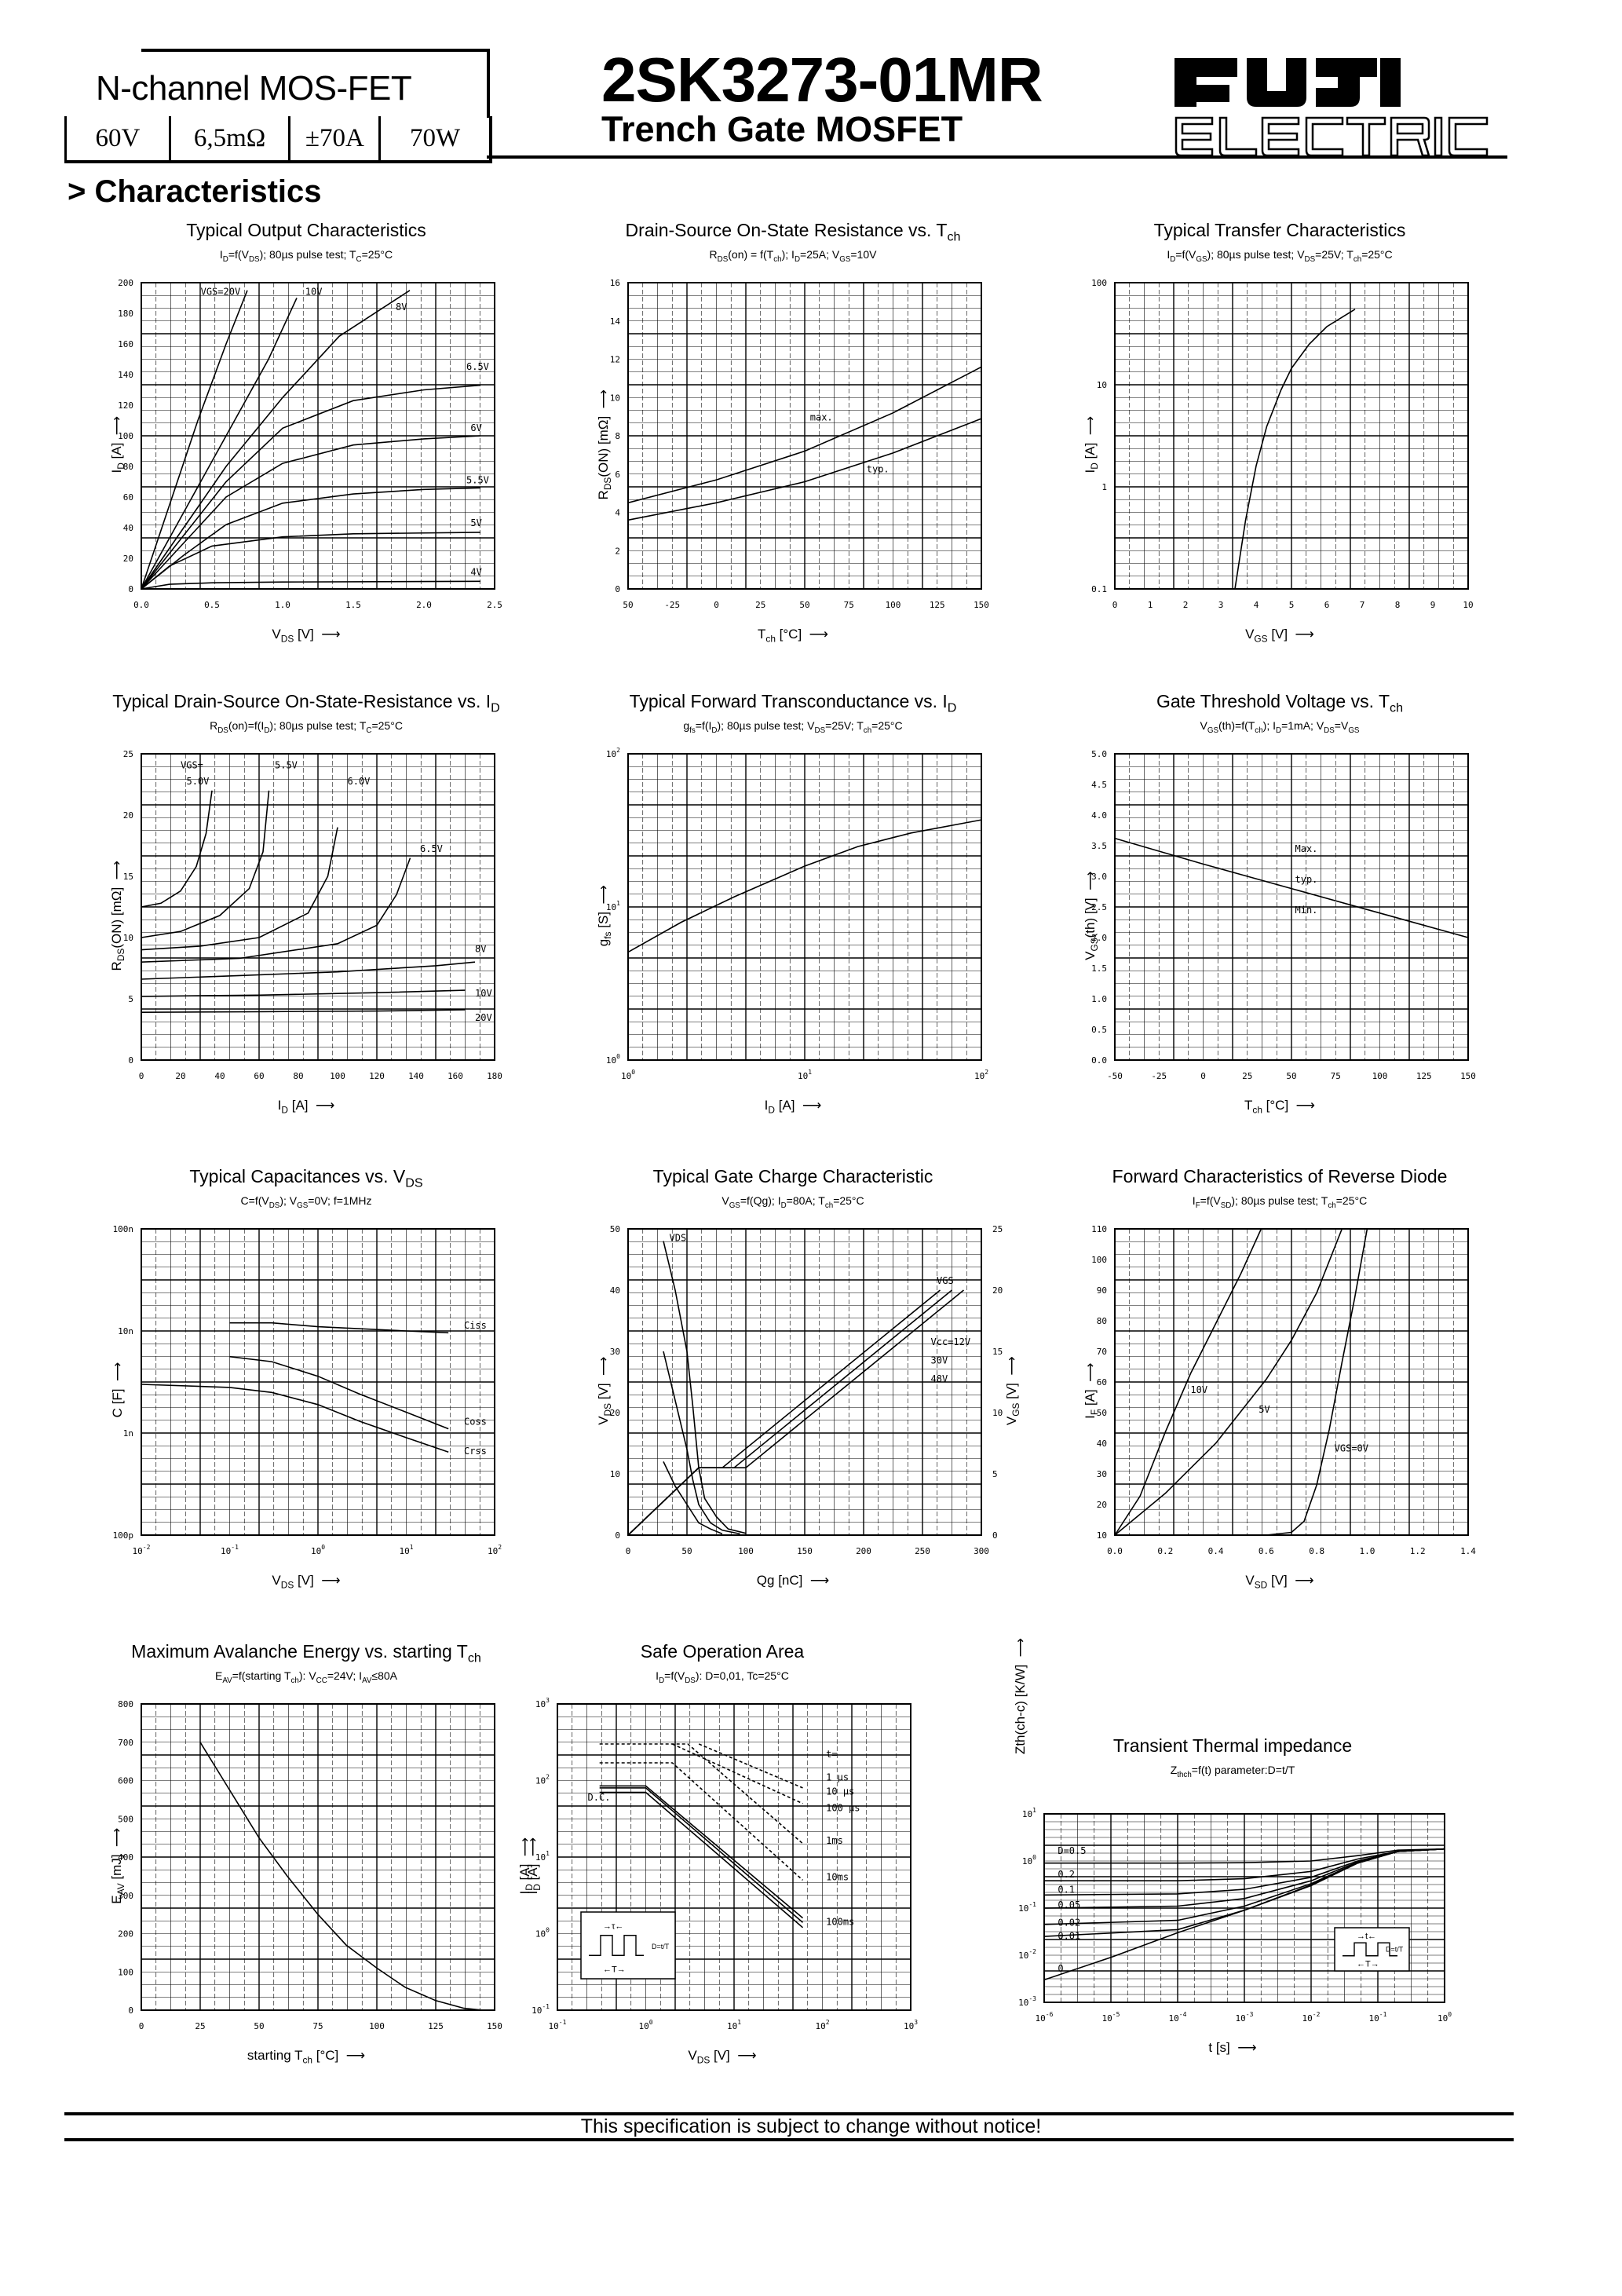 The height and width of the screenshot is (2296, 1622). What do you see at coordinates (436, 138) in the screenshot?
I see `spec-power: 70W` at bounding box center [436, 138].